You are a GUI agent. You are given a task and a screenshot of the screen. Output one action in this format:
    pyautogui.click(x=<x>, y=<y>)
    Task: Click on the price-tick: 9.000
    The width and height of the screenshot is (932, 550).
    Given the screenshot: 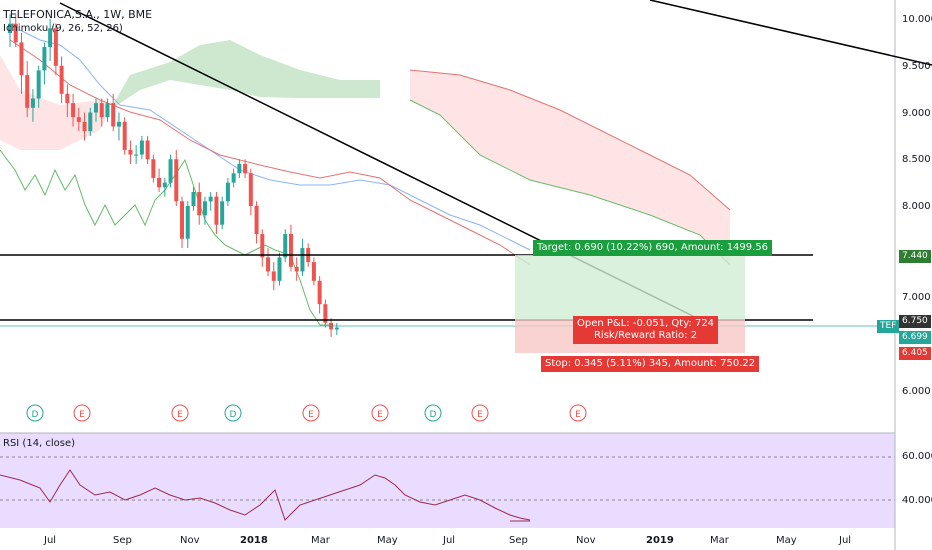 What is the action you would take?
    pyautogui.click(x=916, y=113)
    